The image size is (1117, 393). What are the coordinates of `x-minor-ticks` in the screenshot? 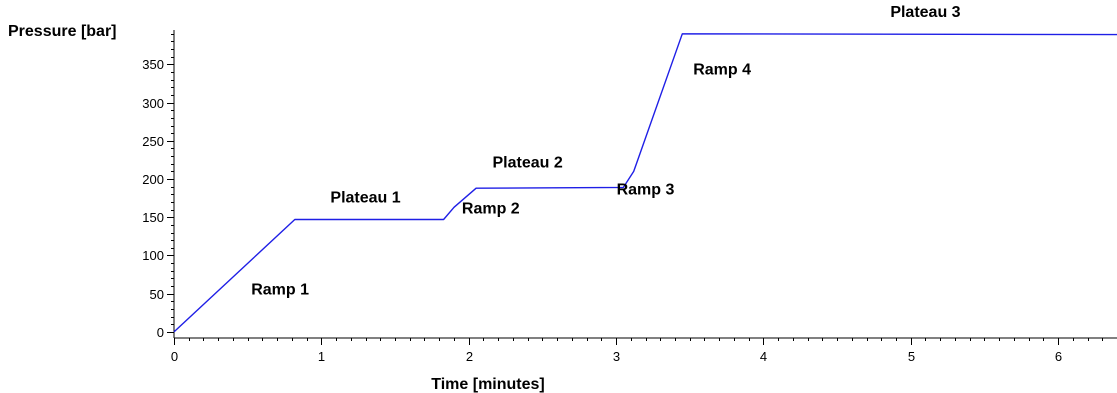 It's located at (638, 339).